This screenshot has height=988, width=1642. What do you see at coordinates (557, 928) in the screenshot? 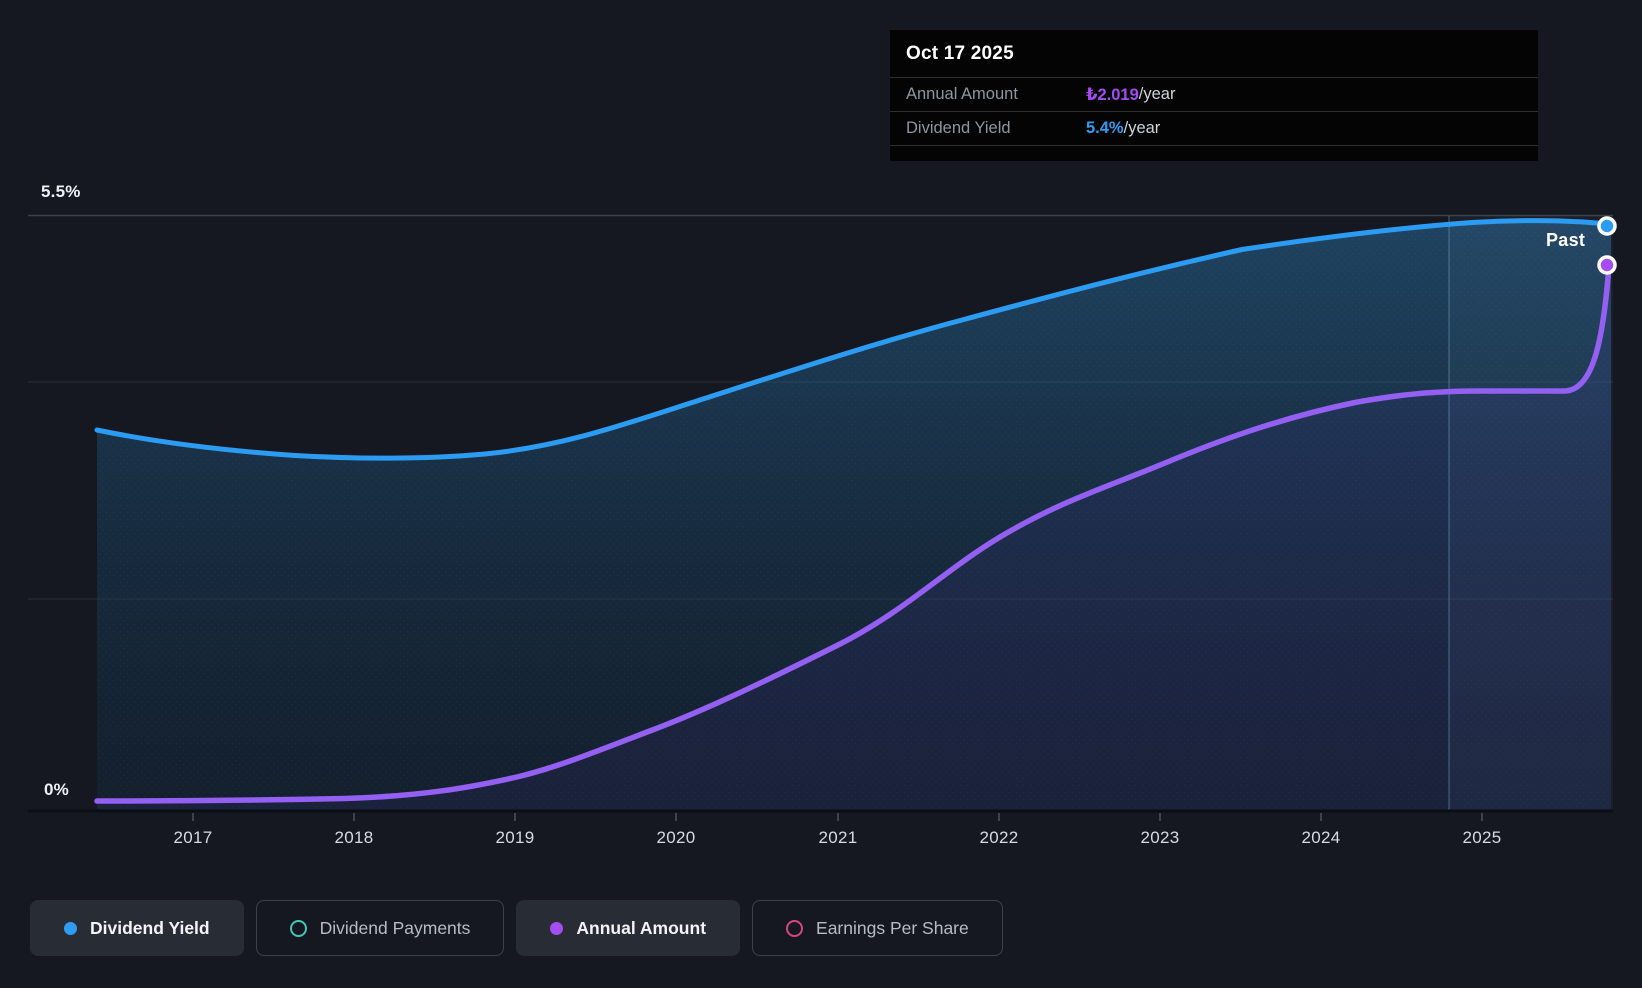
I see `annual-amount-series-icon` at bounding box center [557, 928].